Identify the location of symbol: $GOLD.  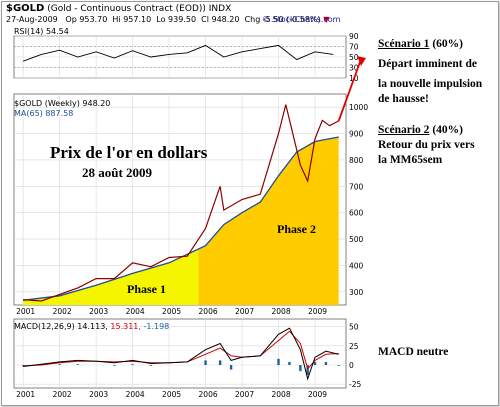
(25, 8).